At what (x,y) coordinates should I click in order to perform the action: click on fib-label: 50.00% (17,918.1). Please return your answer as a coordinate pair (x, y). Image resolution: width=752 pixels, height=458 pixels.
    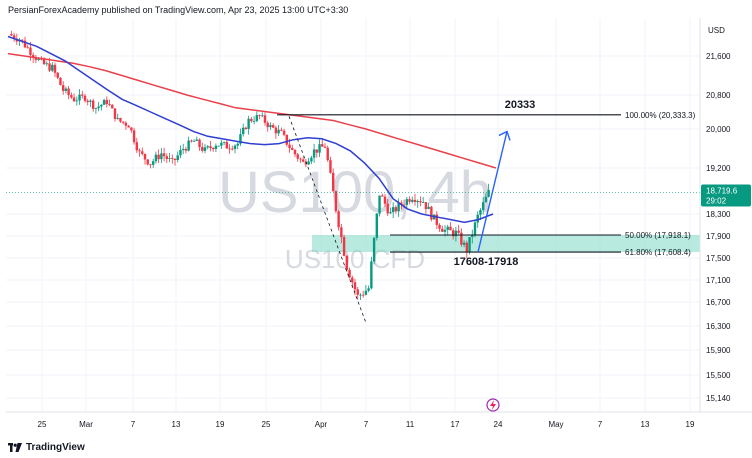
    Looking at the image, I should click on (658, 235).